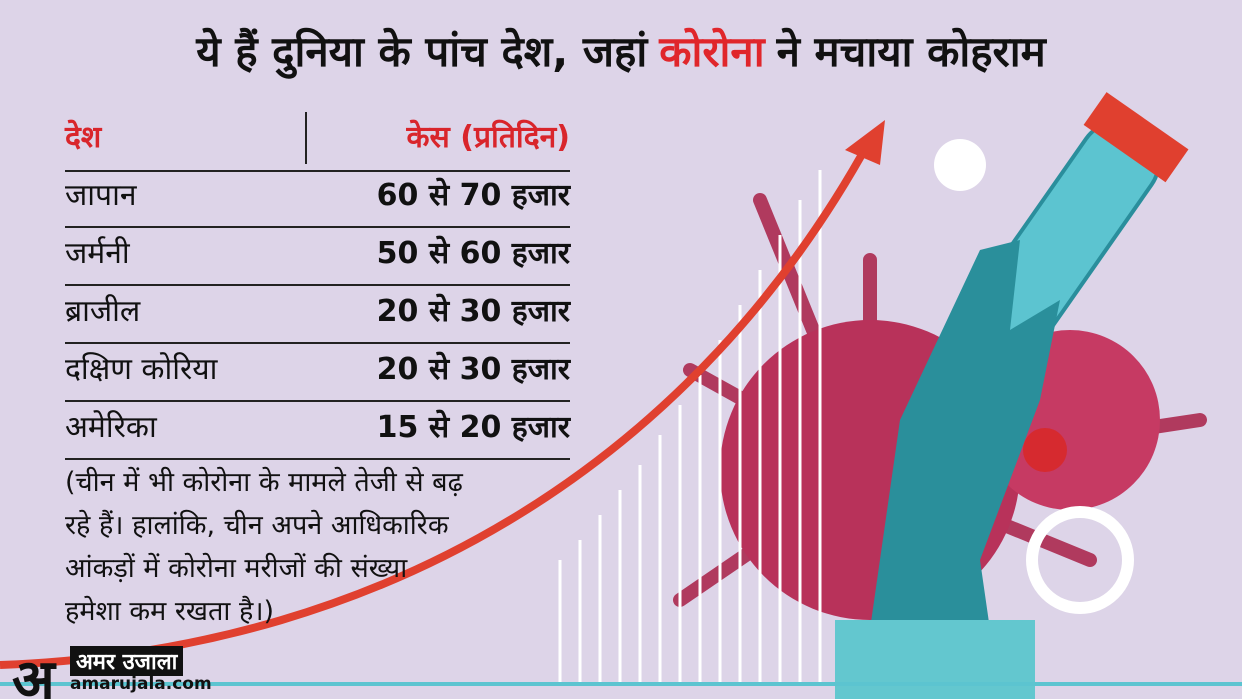 The image size is (1242, 699). I want to click on title-part: ये हैं दुनिया के पांच देश, जहां, so click(422, 51).